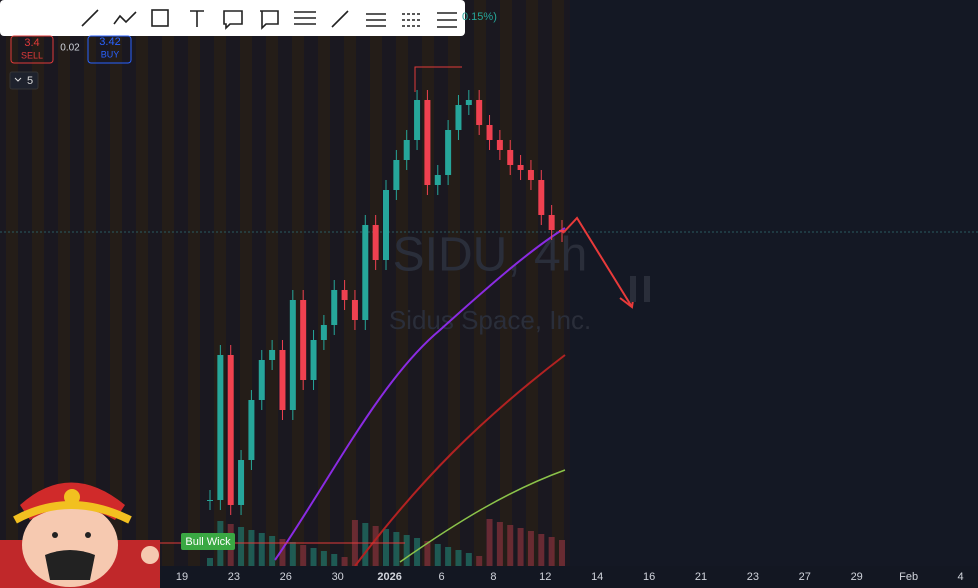 The image size is (978, 588). I want to click on x-tick-label: 2026, so click(389, 577).